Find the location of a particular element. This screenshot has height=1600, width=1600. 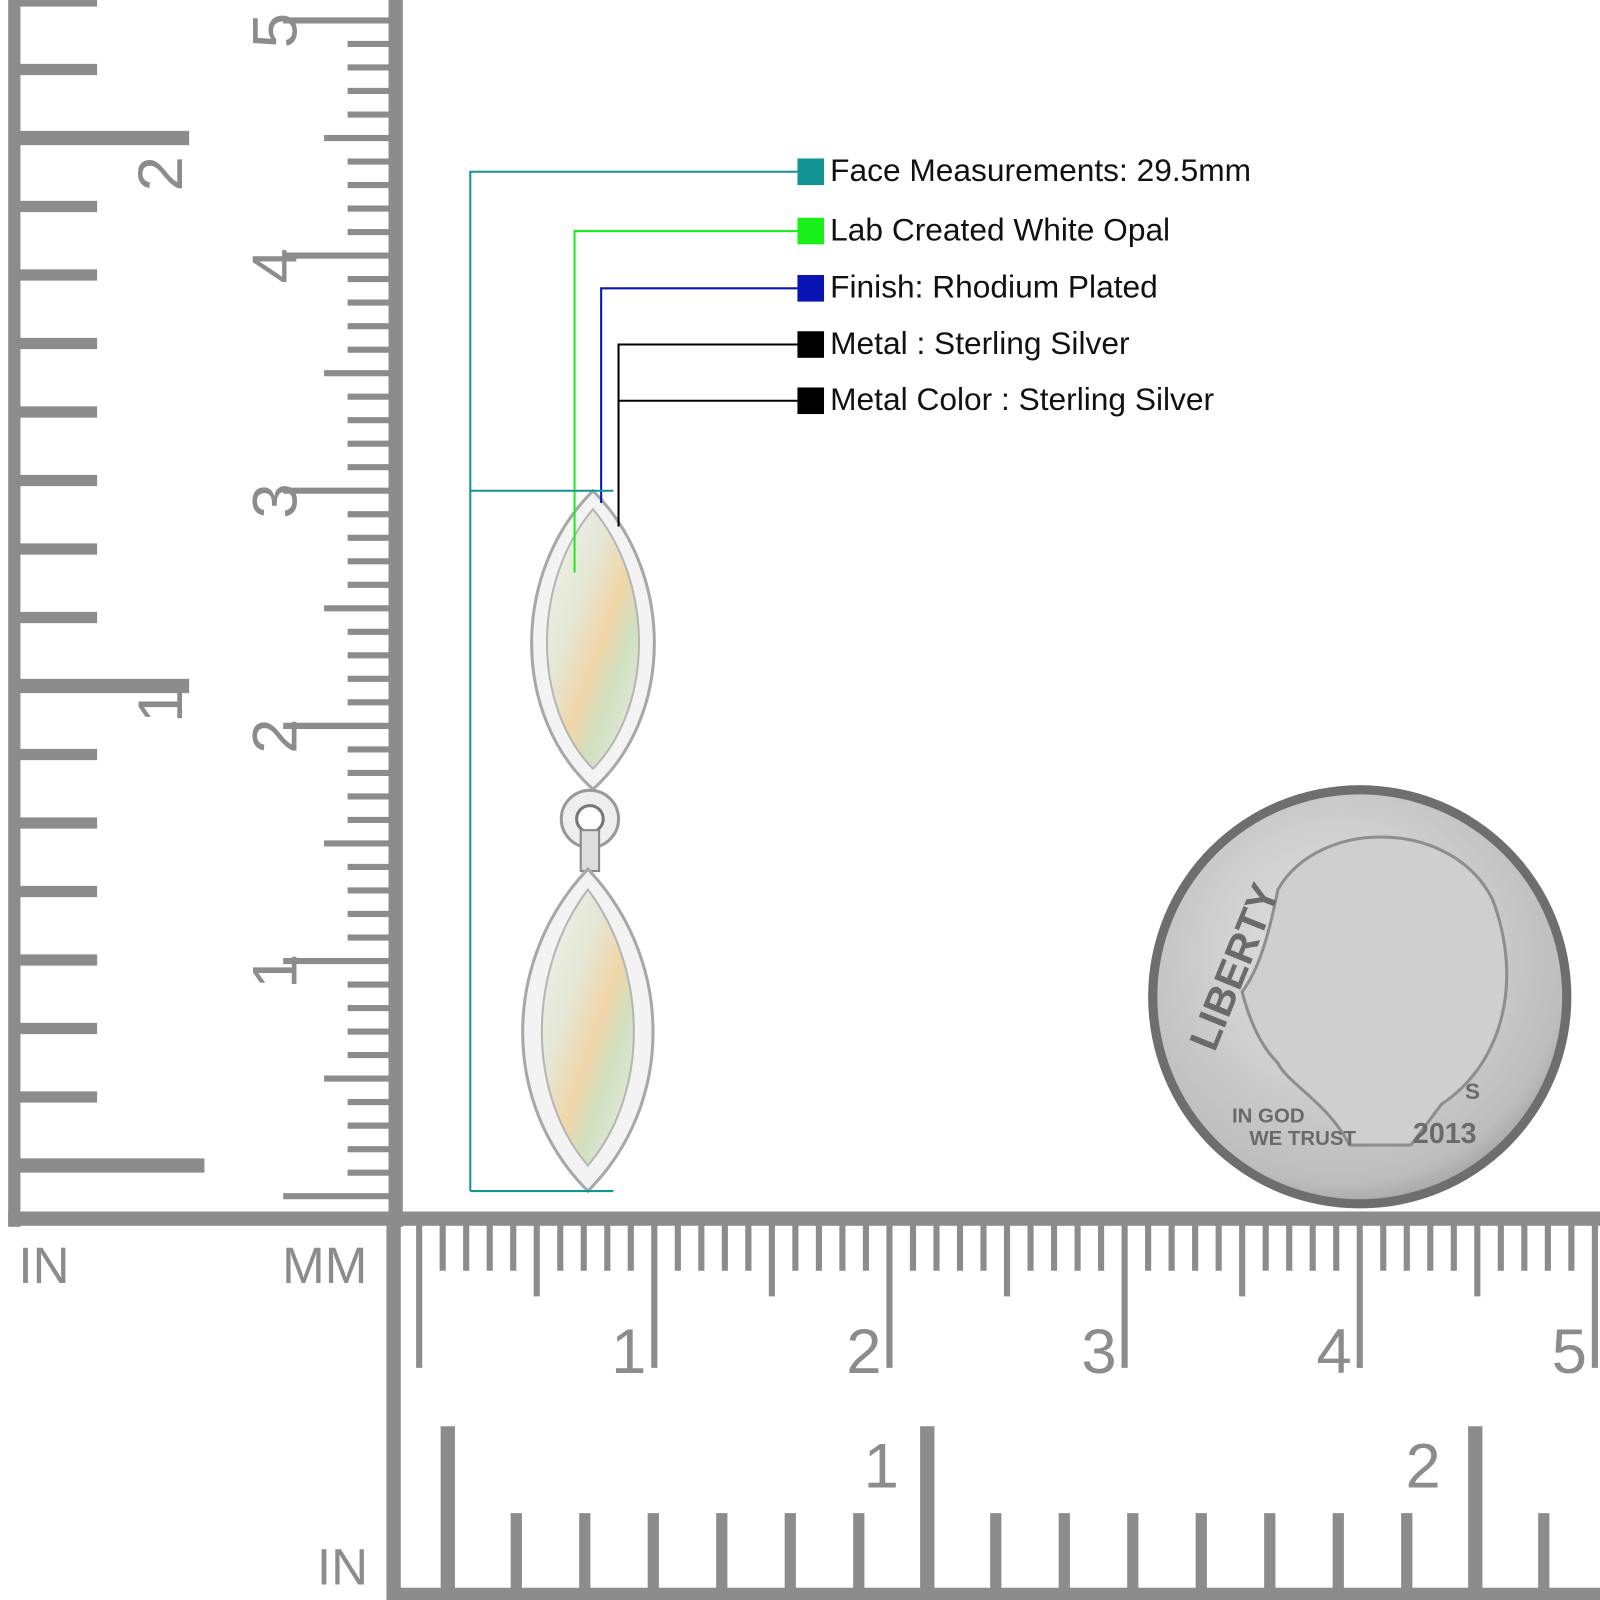

coin-mint-mark: S is located at coordinates (1472, 1091).